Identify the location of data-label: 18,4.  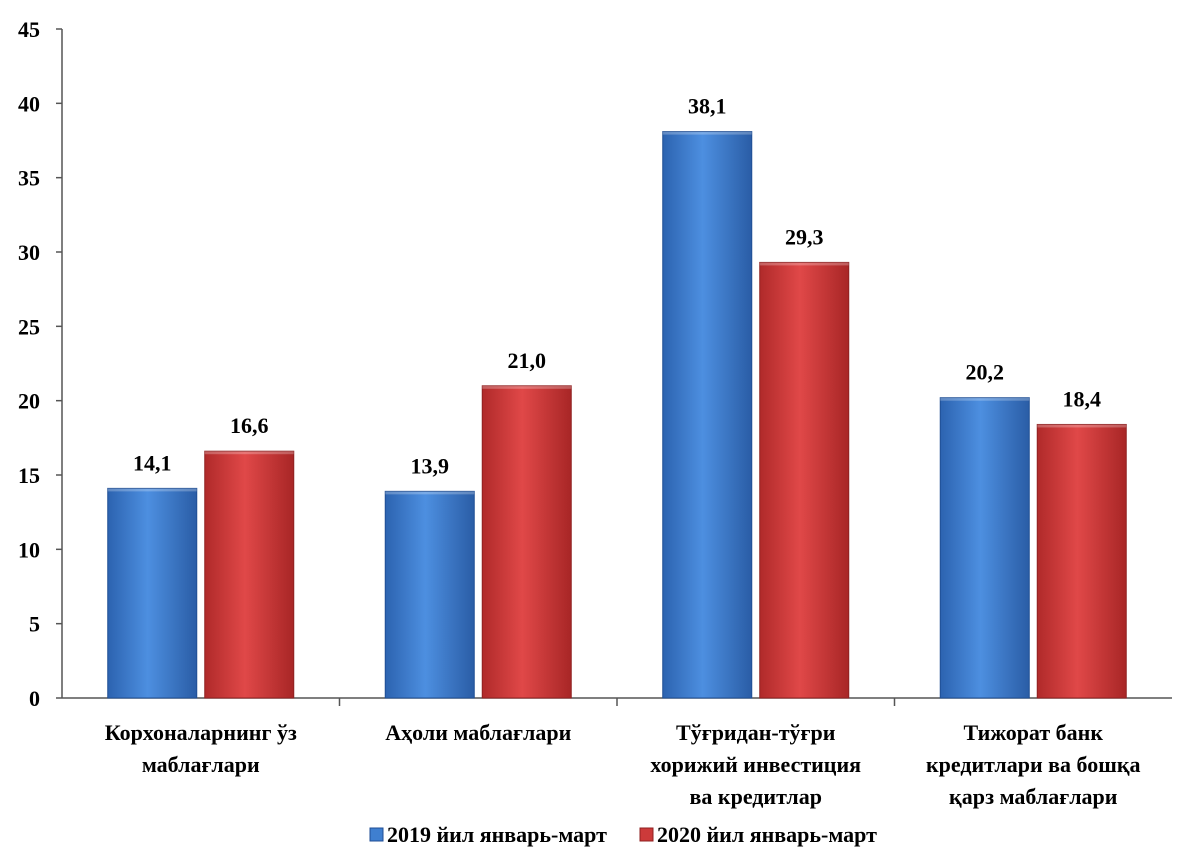
(1082, 398).